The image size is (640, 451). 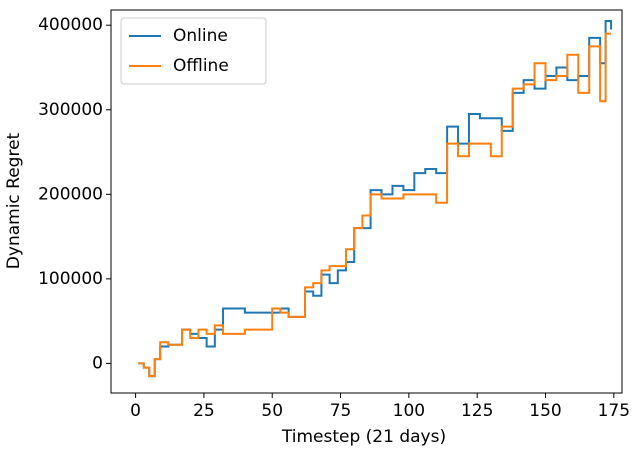 I want to click on x-tick-label: 25, so click(x=204, y=411).